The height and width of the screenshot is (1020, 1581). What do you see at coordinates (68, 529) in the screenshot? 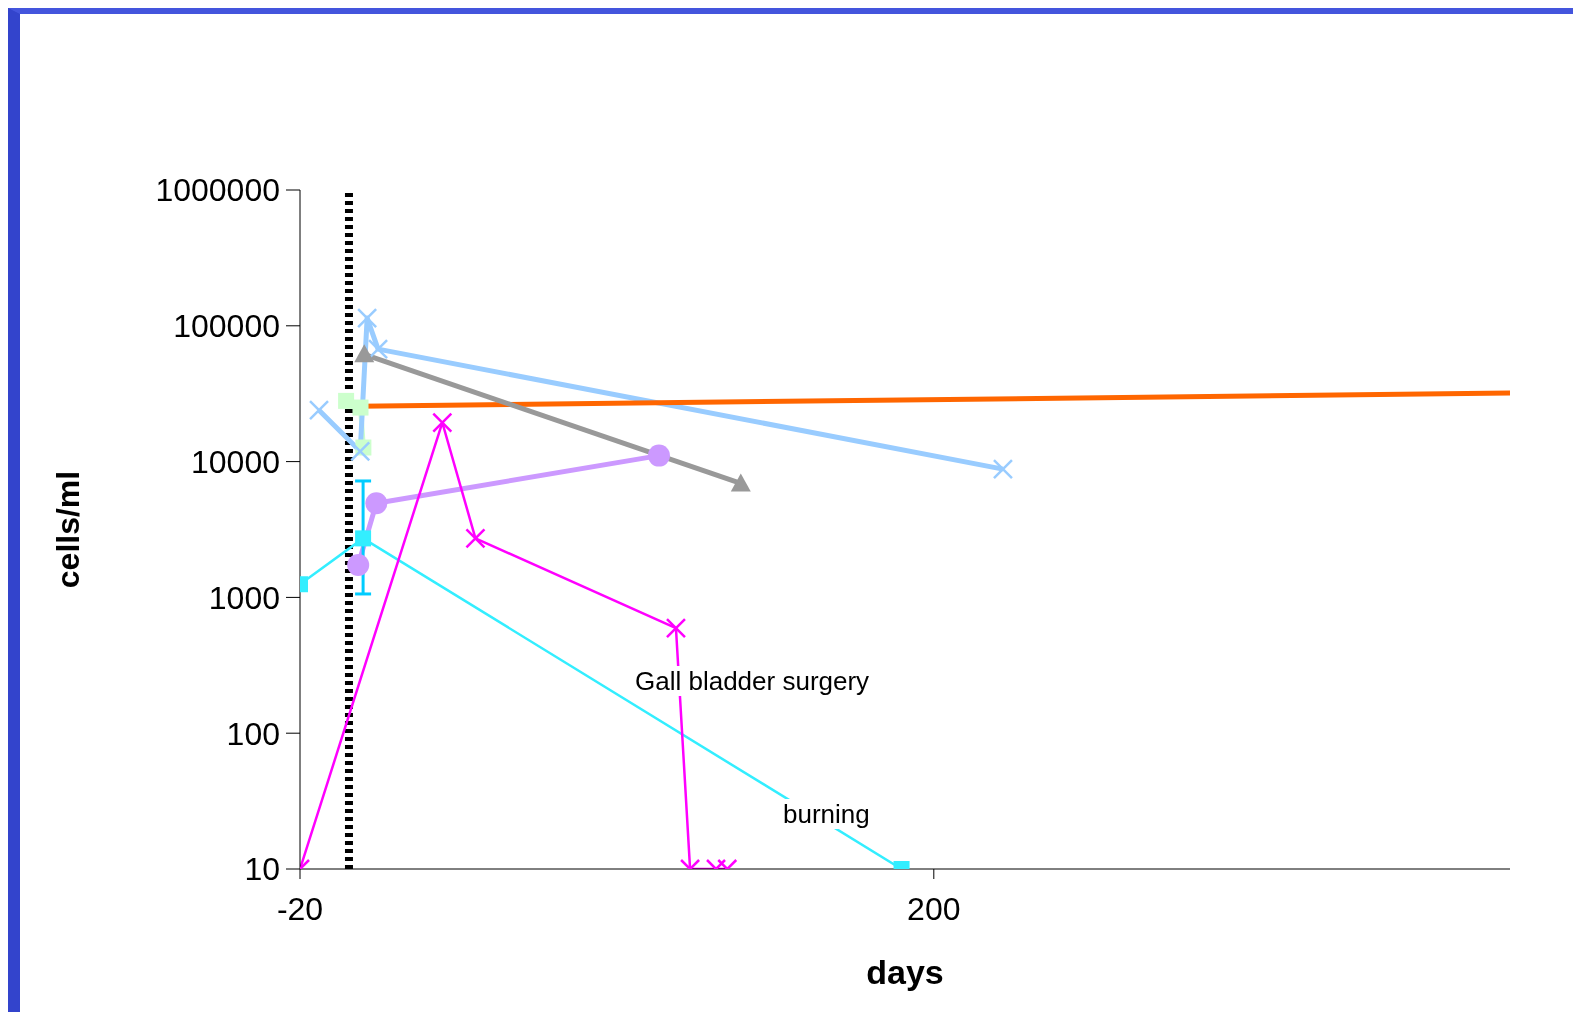
I see `y-axis-title: cells/ml` at bounding box center [68, 529].